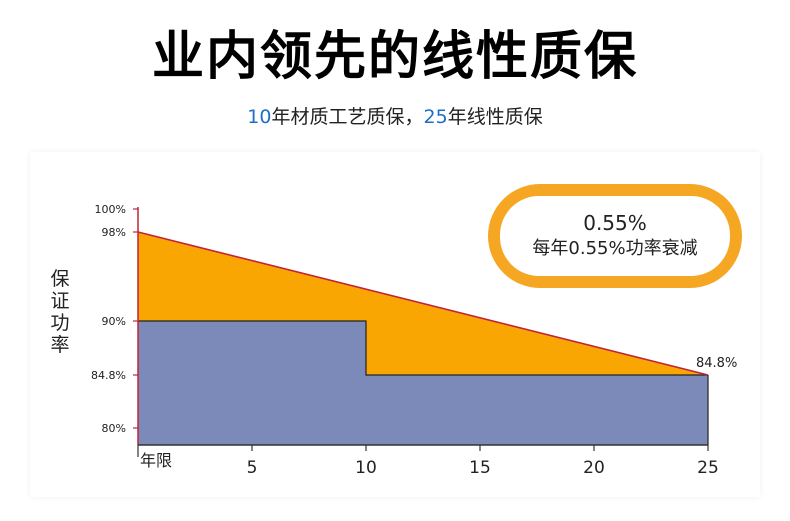 Image resolution: width=790 pixels, height=521 pixels. Describe the element at coordinates (259, 117) in the screenshot. I see `subtitle-years-material: 10` at that location.